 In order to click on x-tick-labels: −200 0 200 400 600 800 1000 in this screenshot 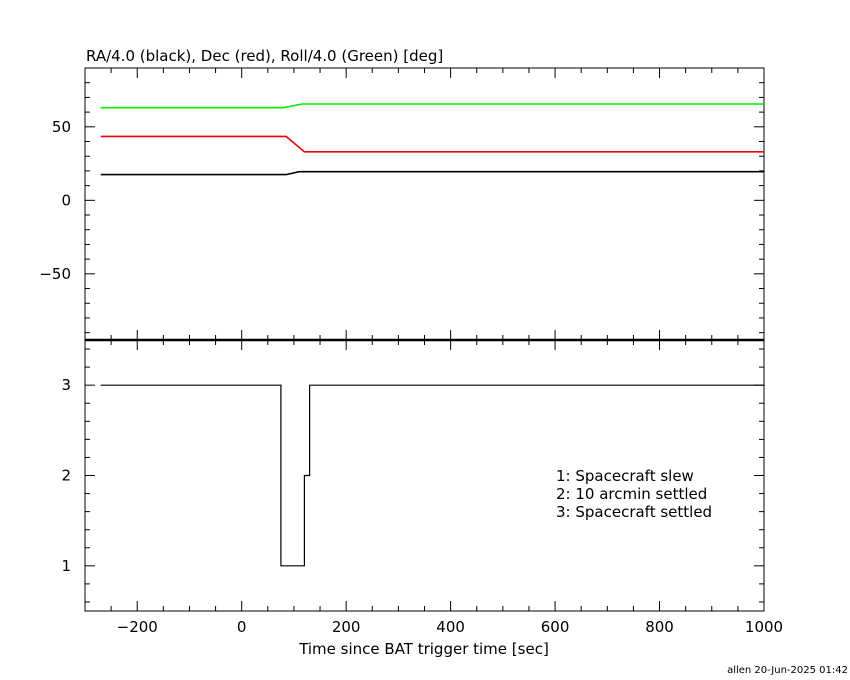, I will do `click(450, 627)`.